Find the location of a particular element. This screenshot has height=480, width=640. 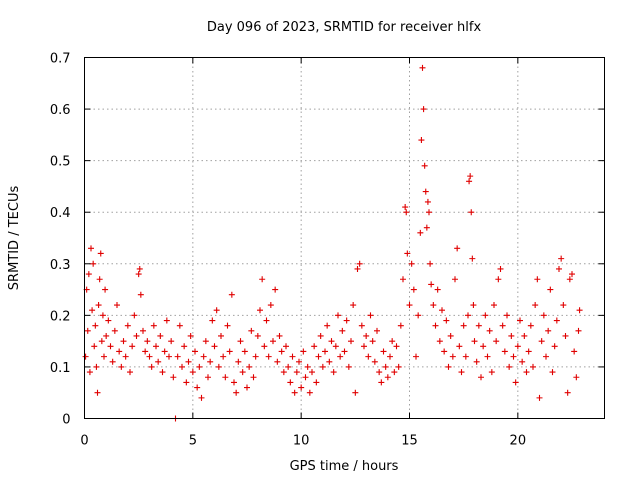

x-tick-label: 15 is located at coordinates (409, 441).